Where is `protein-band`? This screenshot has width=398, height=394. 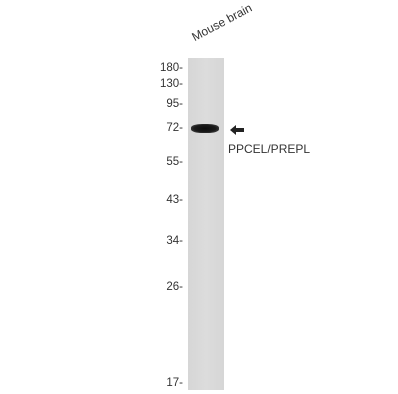
protein-band is located at coordinates (205, 128).